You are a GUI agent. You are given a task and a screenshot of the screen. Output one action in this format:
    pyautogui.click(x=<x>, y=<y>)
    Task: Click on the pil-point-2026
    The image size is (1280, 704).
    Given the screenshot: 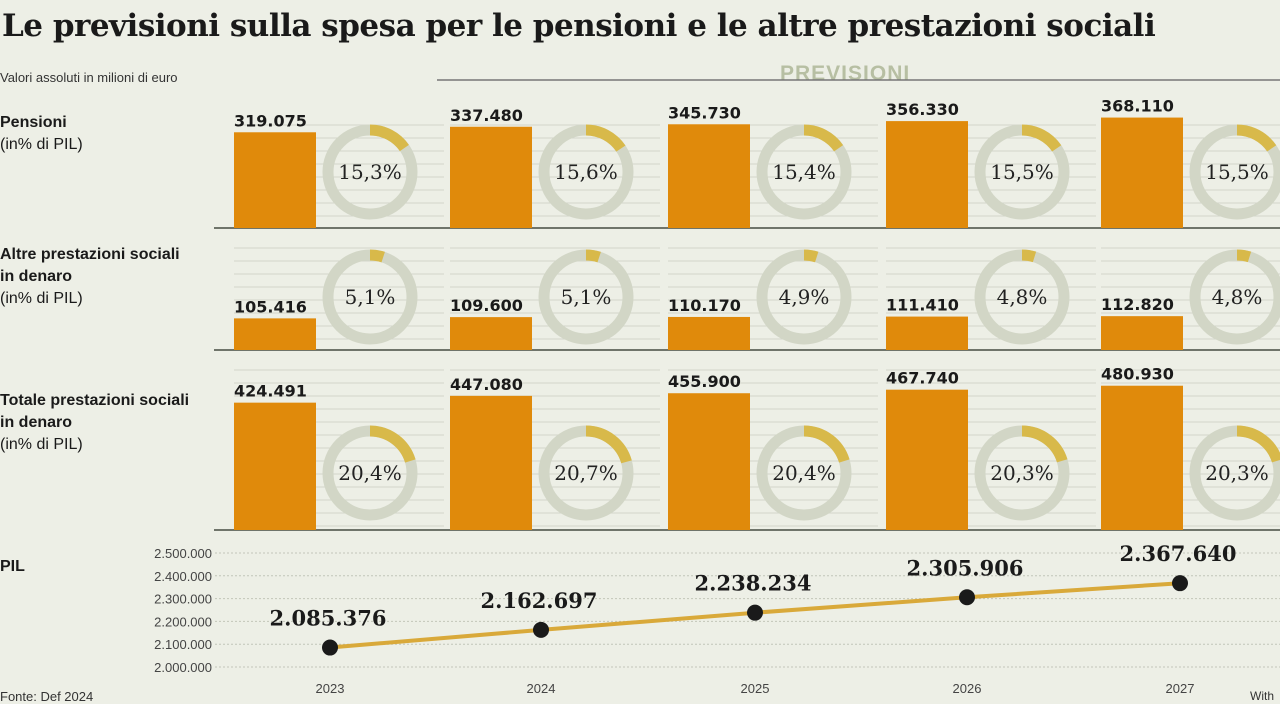 What is the action you would take?
    pyautogui.click(x=967, y=597)
    